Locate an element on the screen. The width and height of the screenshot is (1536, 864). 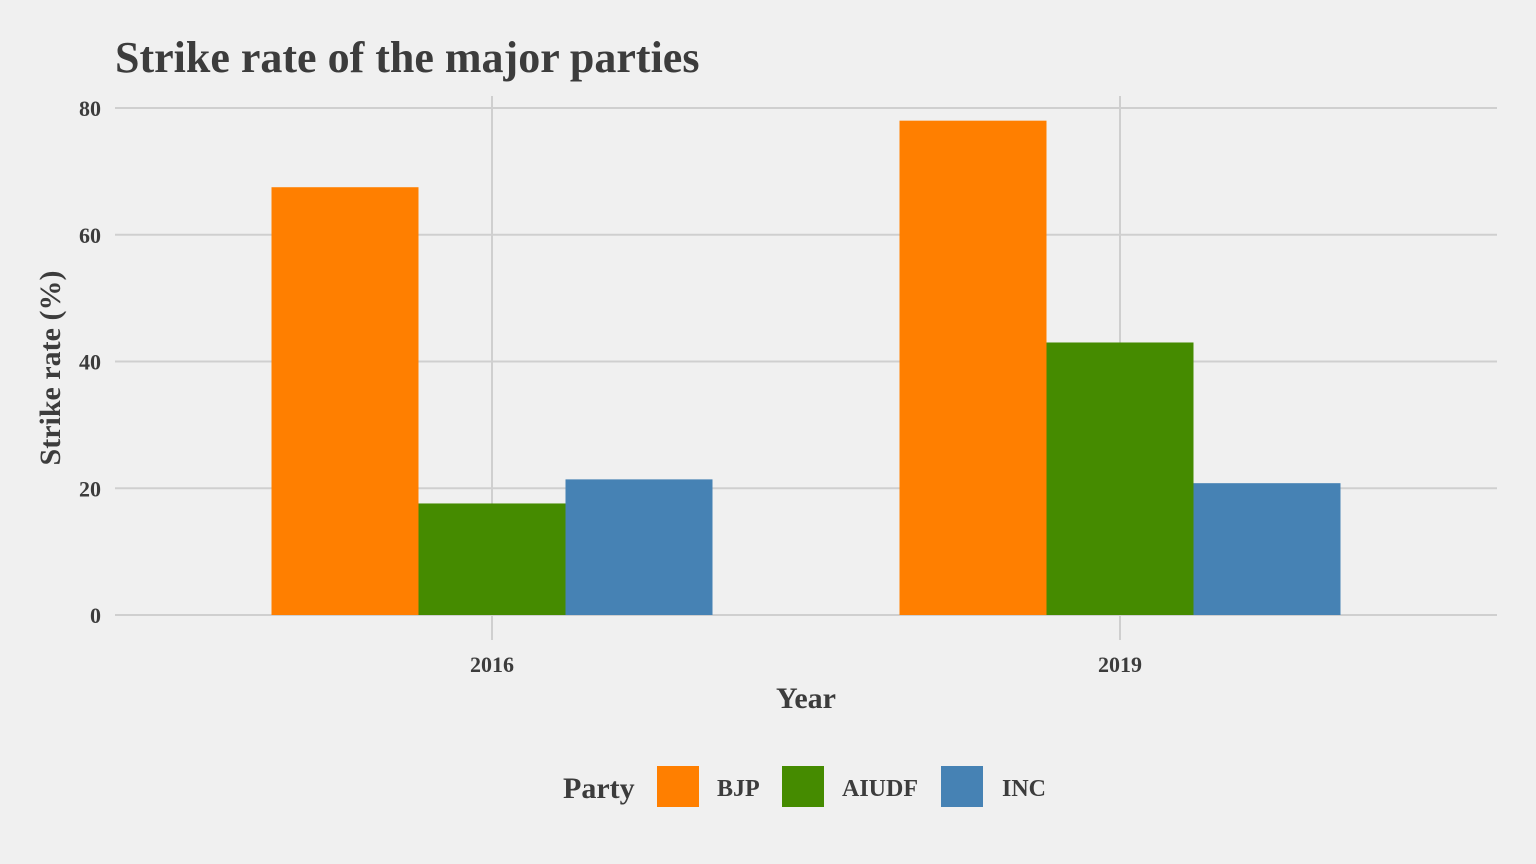
chart-title: Strike rate of the major parties is located at coordinates (407, 57).